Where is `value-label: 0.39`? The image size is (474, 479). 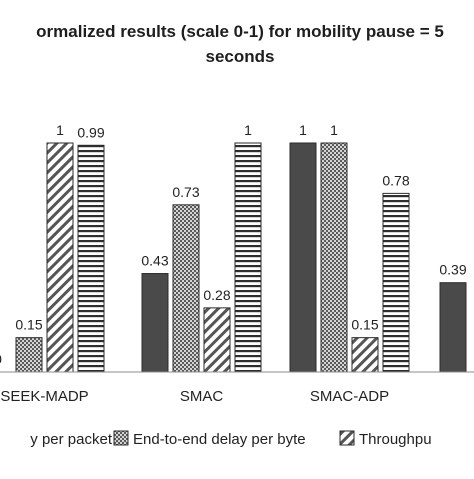 value-label: 0.39 is located at coordinates (452, 270).